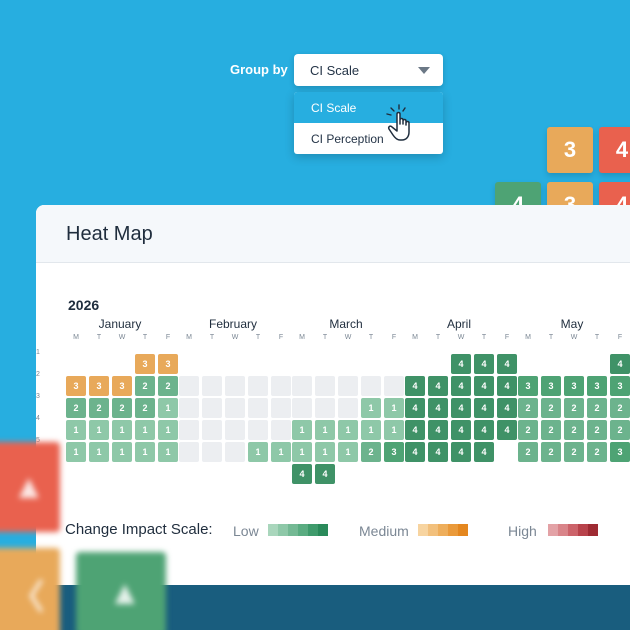 This screenshot has height=630, width=630. What do you see at coordinates (424, 70) in the screenshot?
I see `chevron-down-icon` at bounding box center [424, 70].